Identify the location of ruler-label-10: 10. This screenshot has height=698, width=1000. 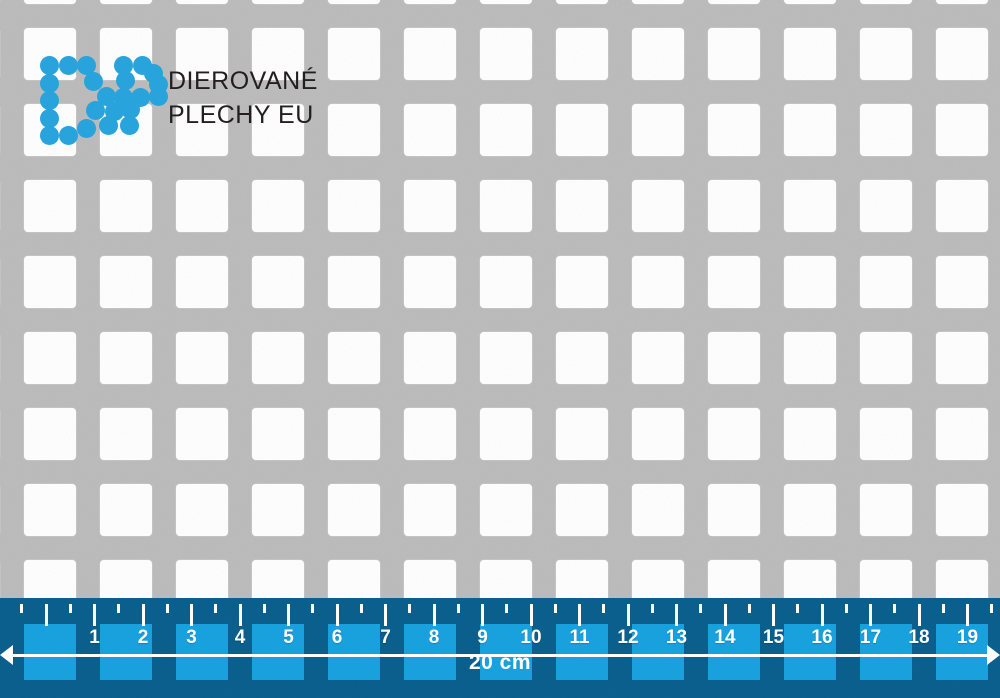
(531, 637).